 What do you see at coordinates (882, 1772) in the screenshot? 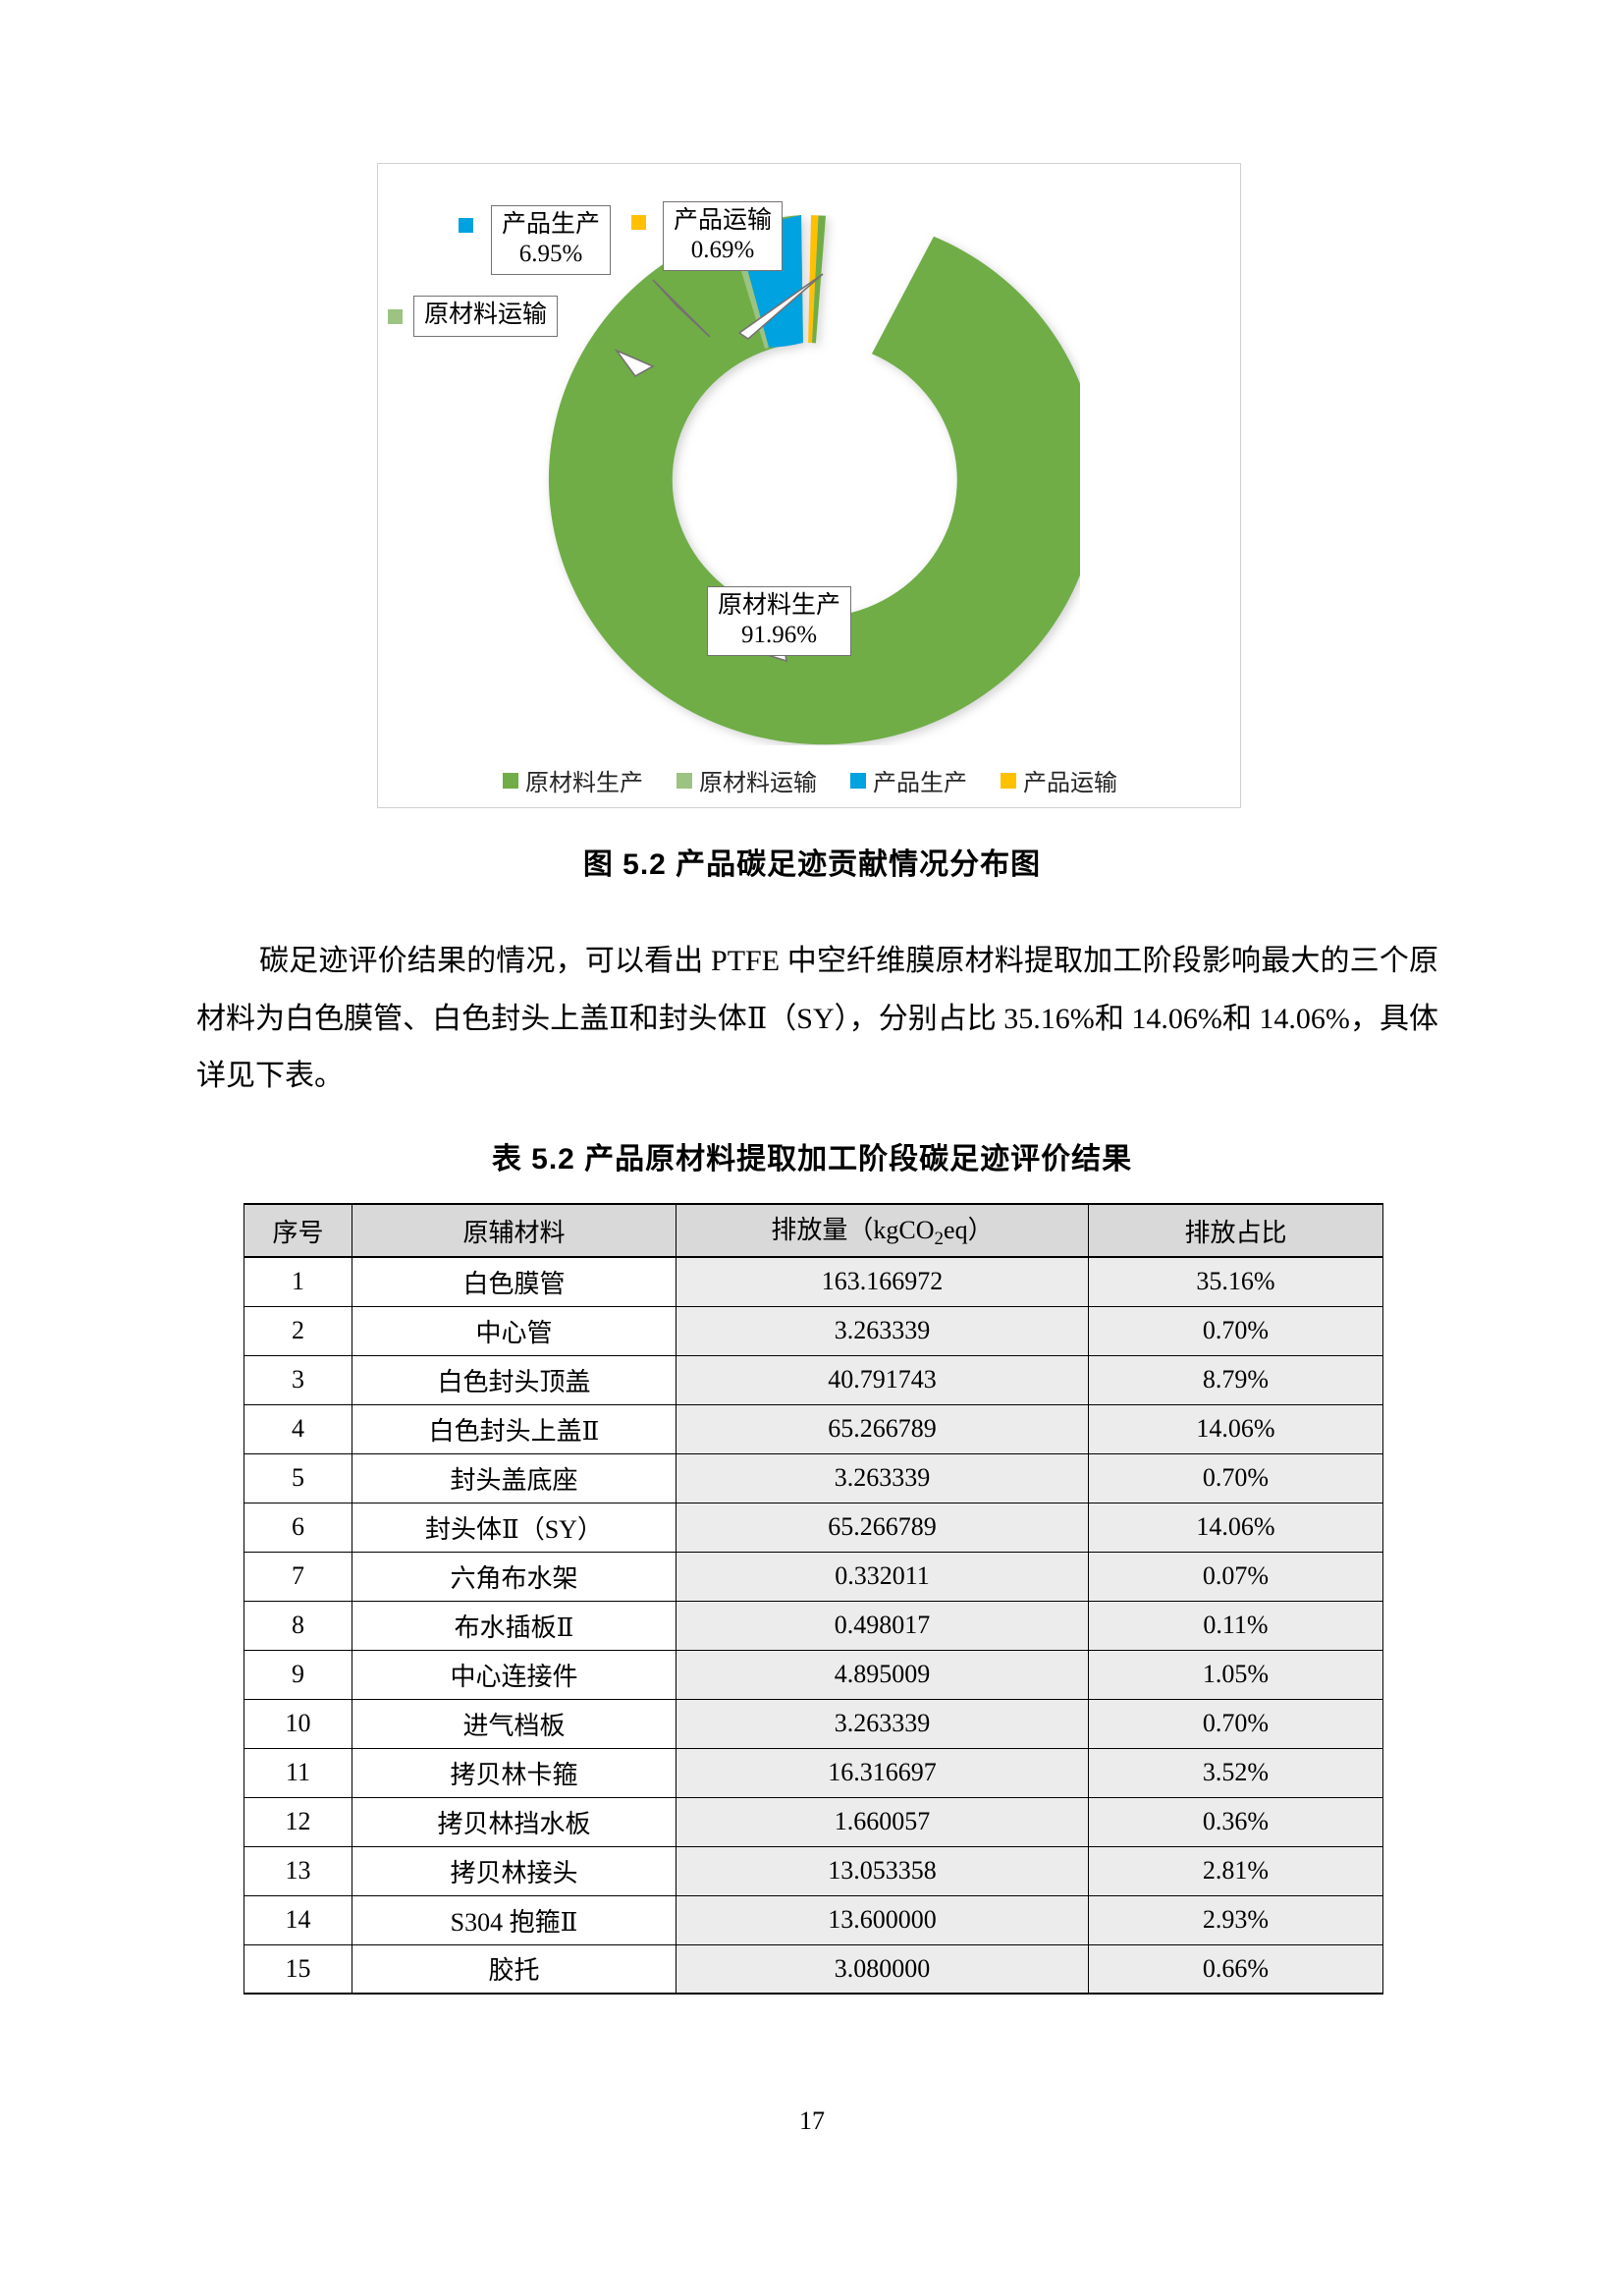
I see `cell-emission: 16.316697` at bounding box center [882, 1772].